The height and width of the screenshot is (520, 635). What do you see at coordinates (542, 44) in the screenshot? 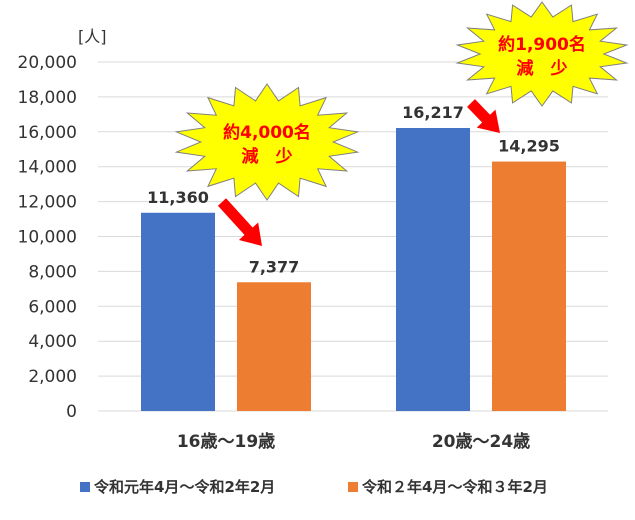
I see `annotation-line1: 約1,900名` at bounding box center [542, 44].